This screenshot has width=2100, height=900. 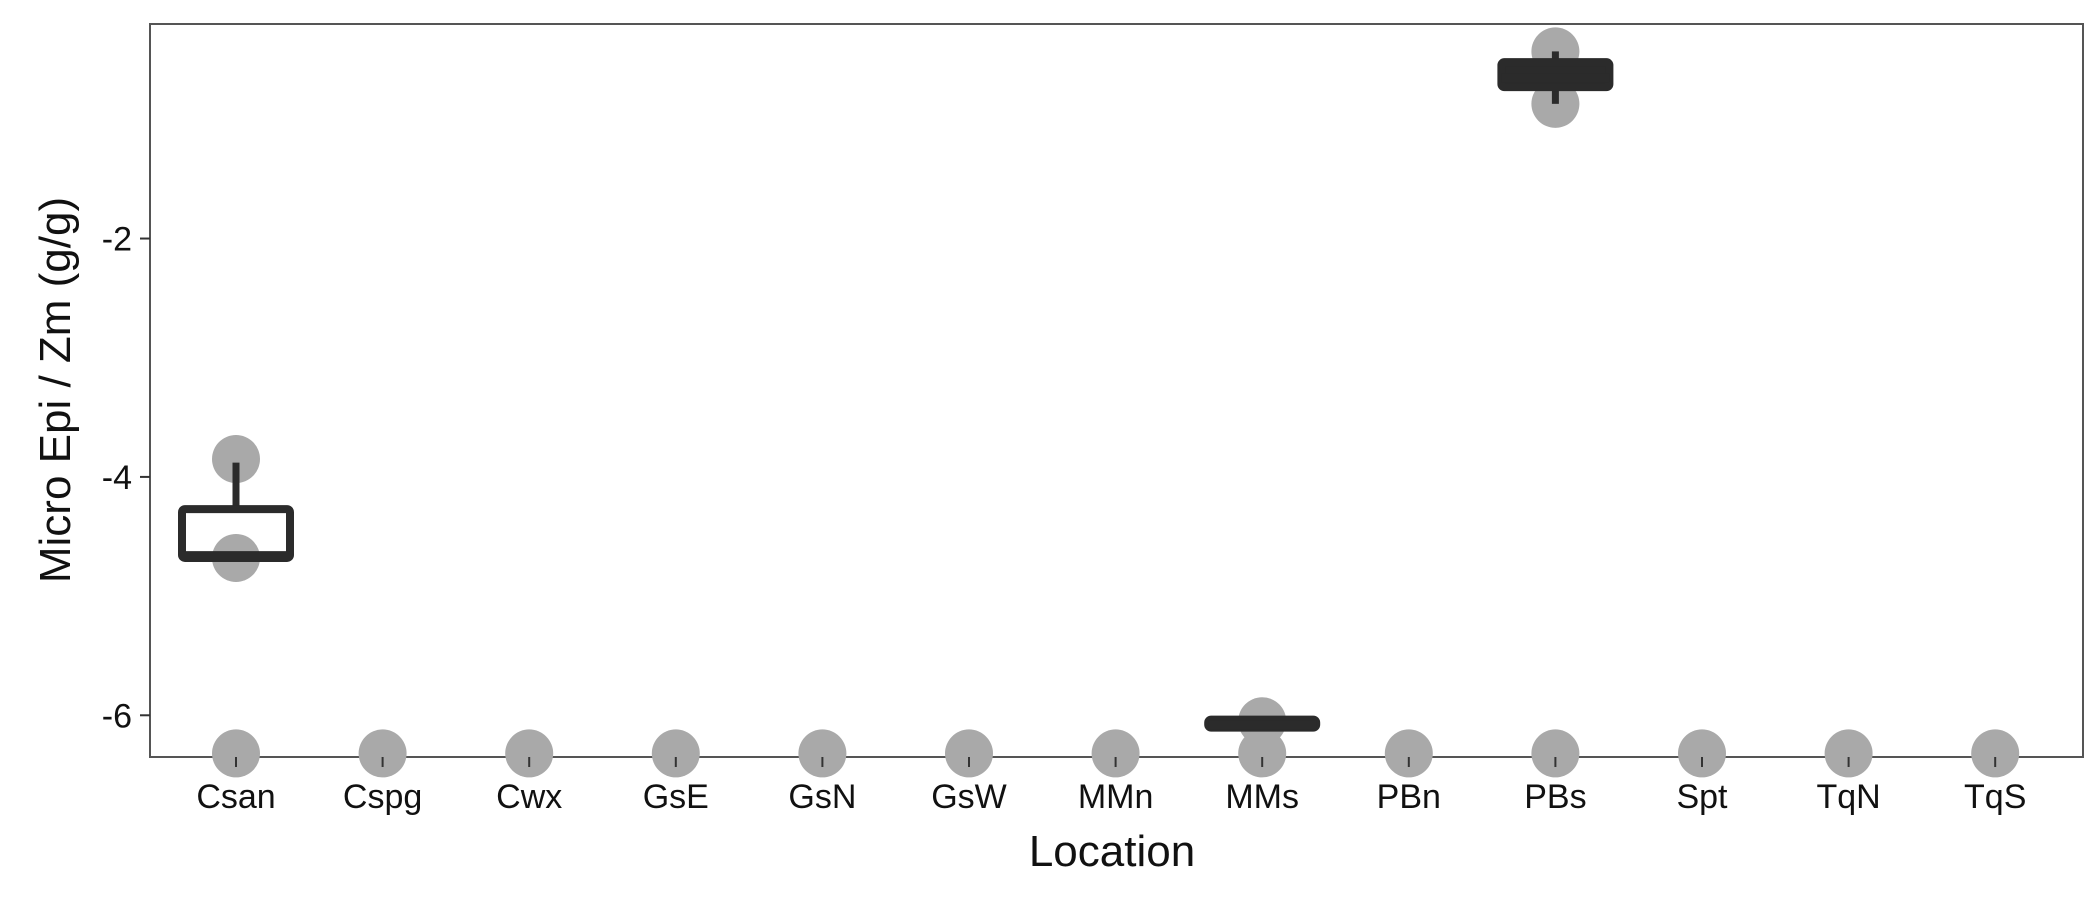 I want to click on y-tick-label: -4, so click(x=117, y=478).